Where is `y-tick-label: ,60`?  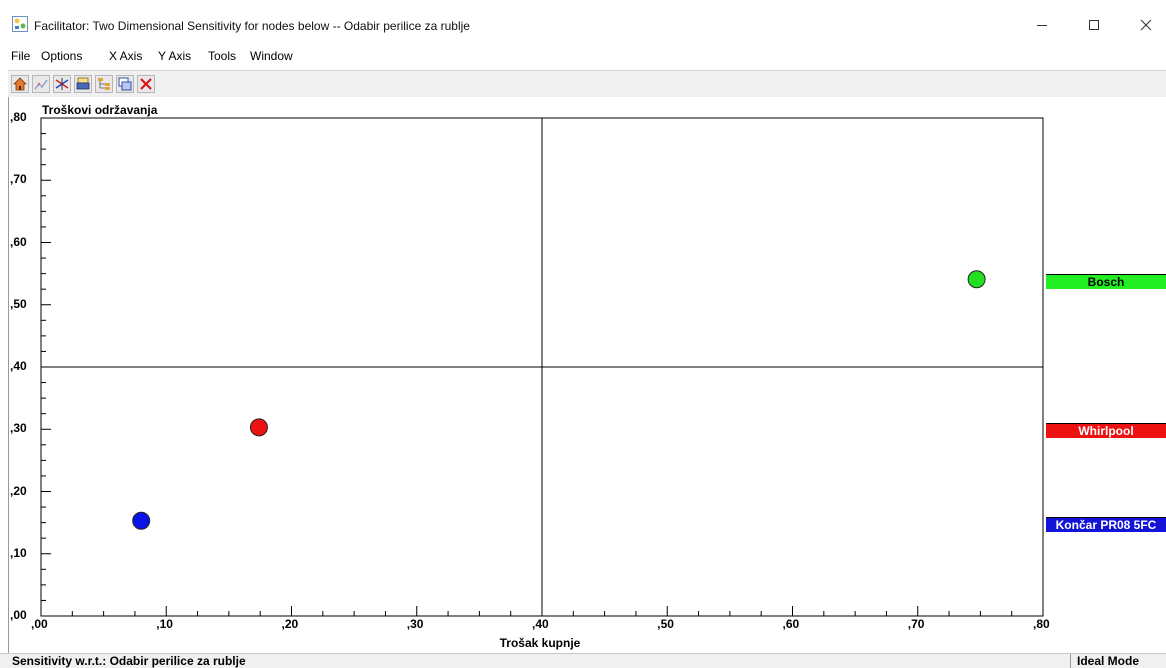 y-tick-label: ,60 is located at coordinates (18, 241).